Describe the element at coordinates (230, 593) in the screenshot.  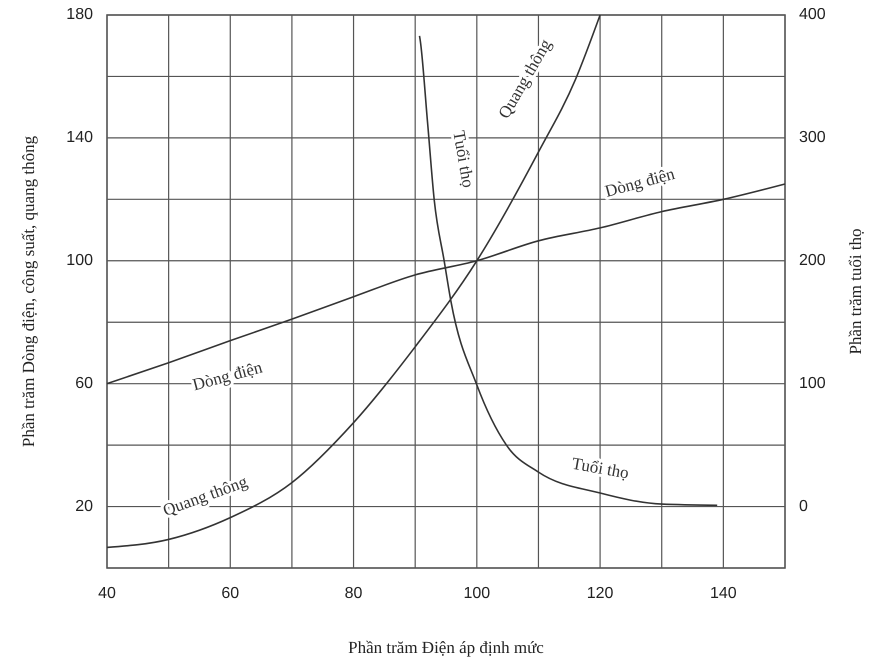
I see `x-tick-label: 60` at that location.